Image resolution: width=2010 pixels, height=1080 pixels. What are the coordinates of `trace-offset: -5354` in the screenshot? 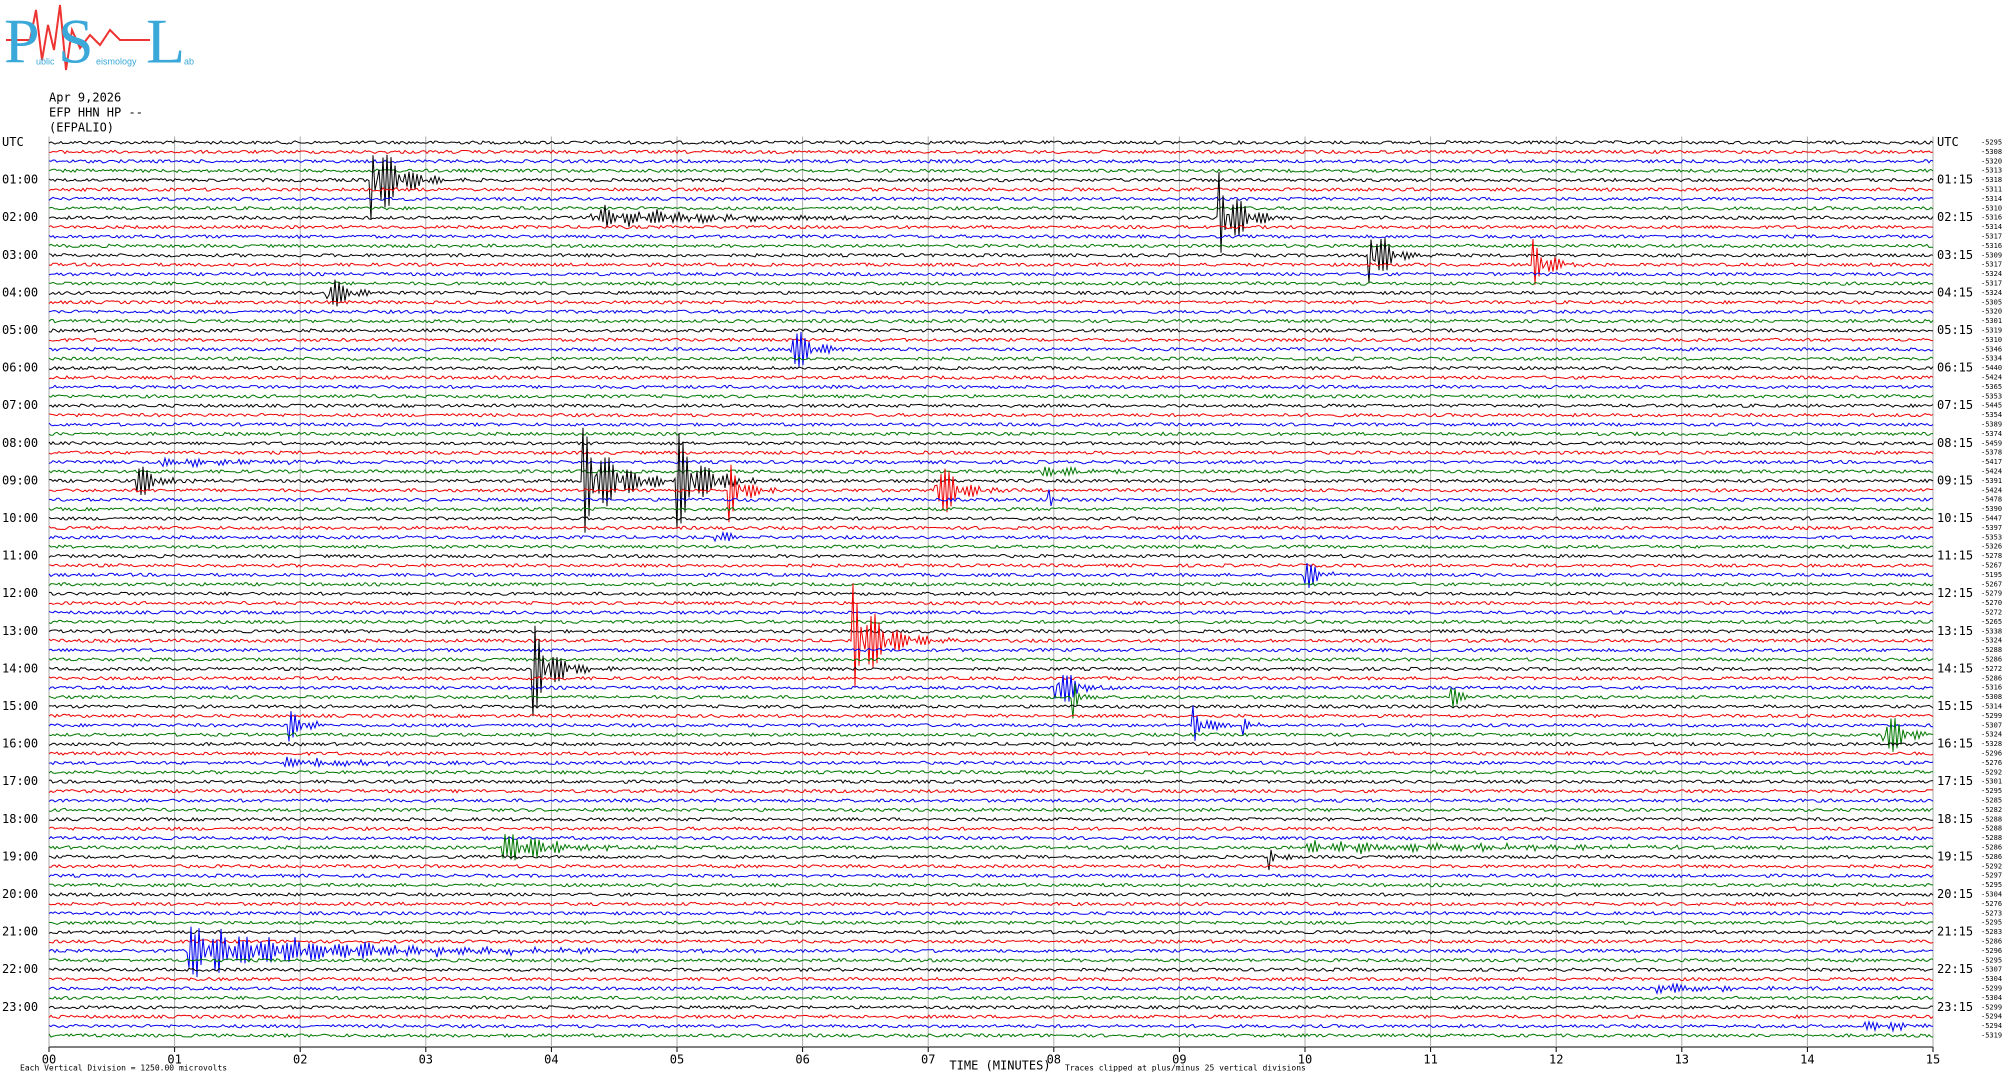 It's located at (1991, 415).